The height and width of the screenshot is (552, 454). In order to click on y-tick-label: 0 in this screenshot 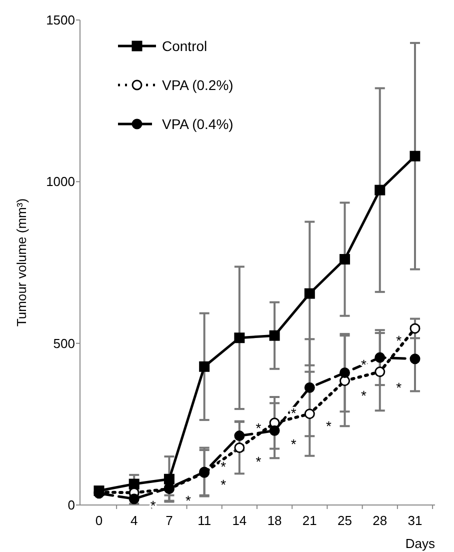, I will do `click(71, 505)`.